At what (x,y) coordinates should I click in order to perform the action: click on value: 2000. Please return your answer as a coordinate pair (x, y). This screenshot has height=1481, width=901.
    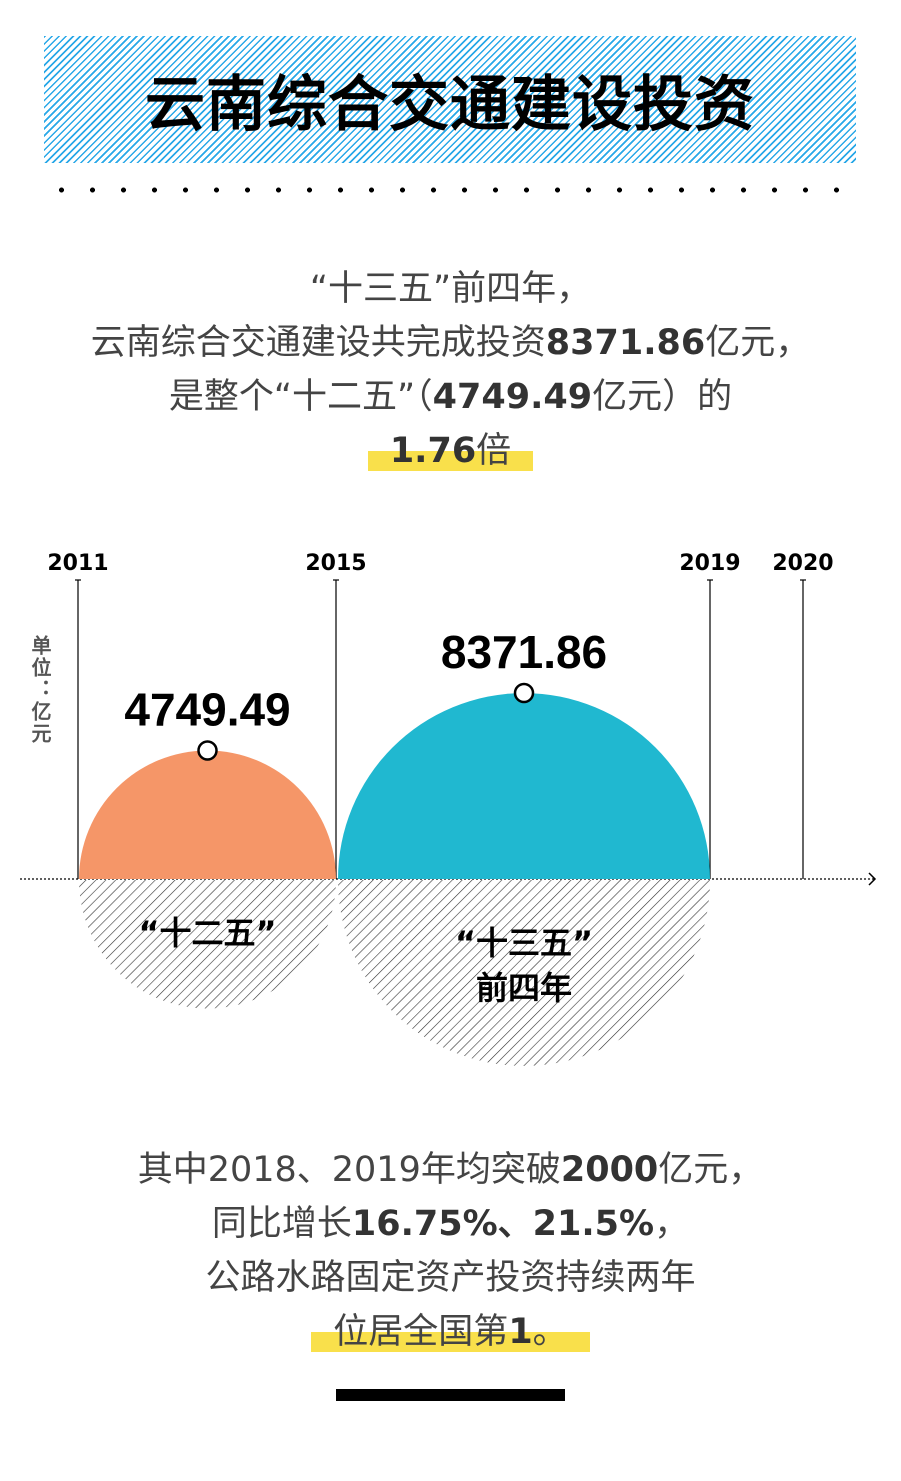
    Looking at the image, I should click on (609, 1170).